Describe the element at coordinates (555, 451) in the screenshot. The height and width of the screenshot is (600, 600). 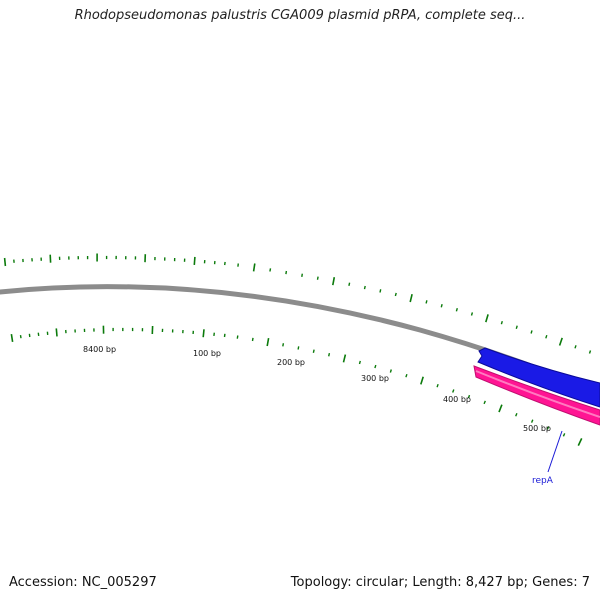
I see `gene-label-leader` at that location.